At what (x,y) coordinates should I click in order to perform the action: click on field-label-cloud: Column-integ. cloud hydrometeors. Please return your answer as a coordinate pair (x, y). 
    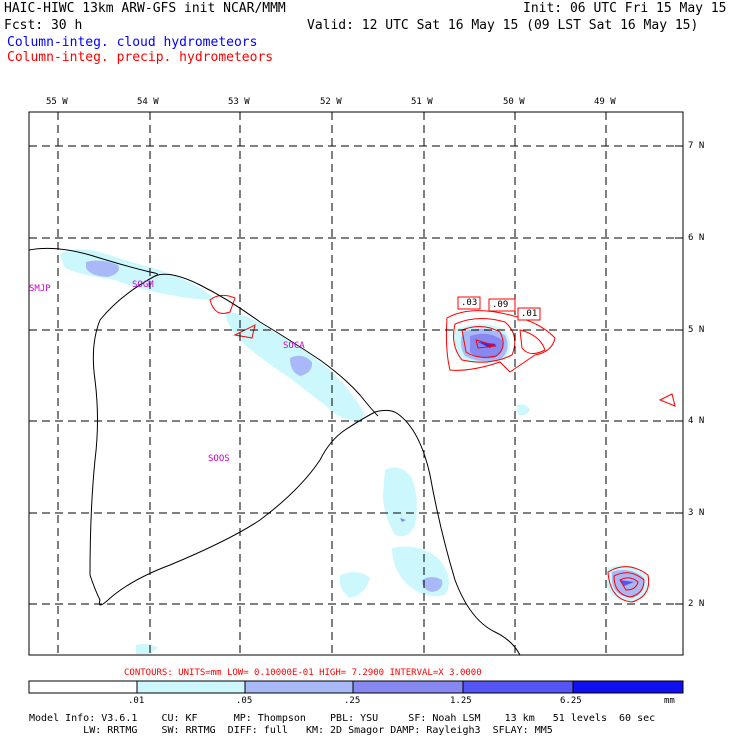
    Looking at the image, I should click on (132, 42).